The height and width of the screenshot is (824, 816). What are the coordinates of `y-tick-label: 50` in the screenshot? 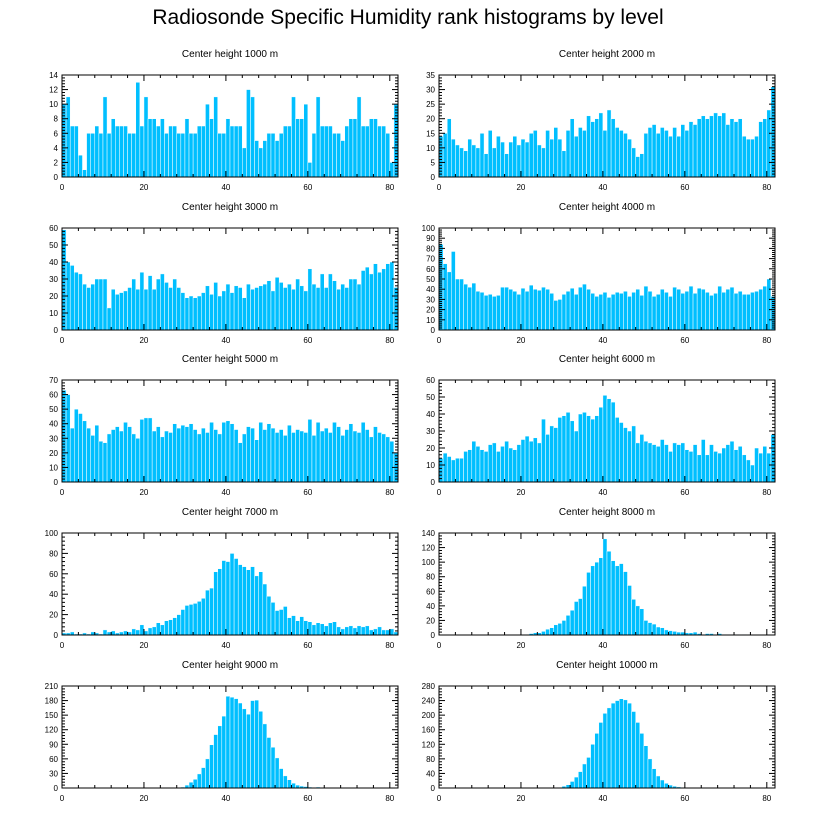 It's located at (430, 279).